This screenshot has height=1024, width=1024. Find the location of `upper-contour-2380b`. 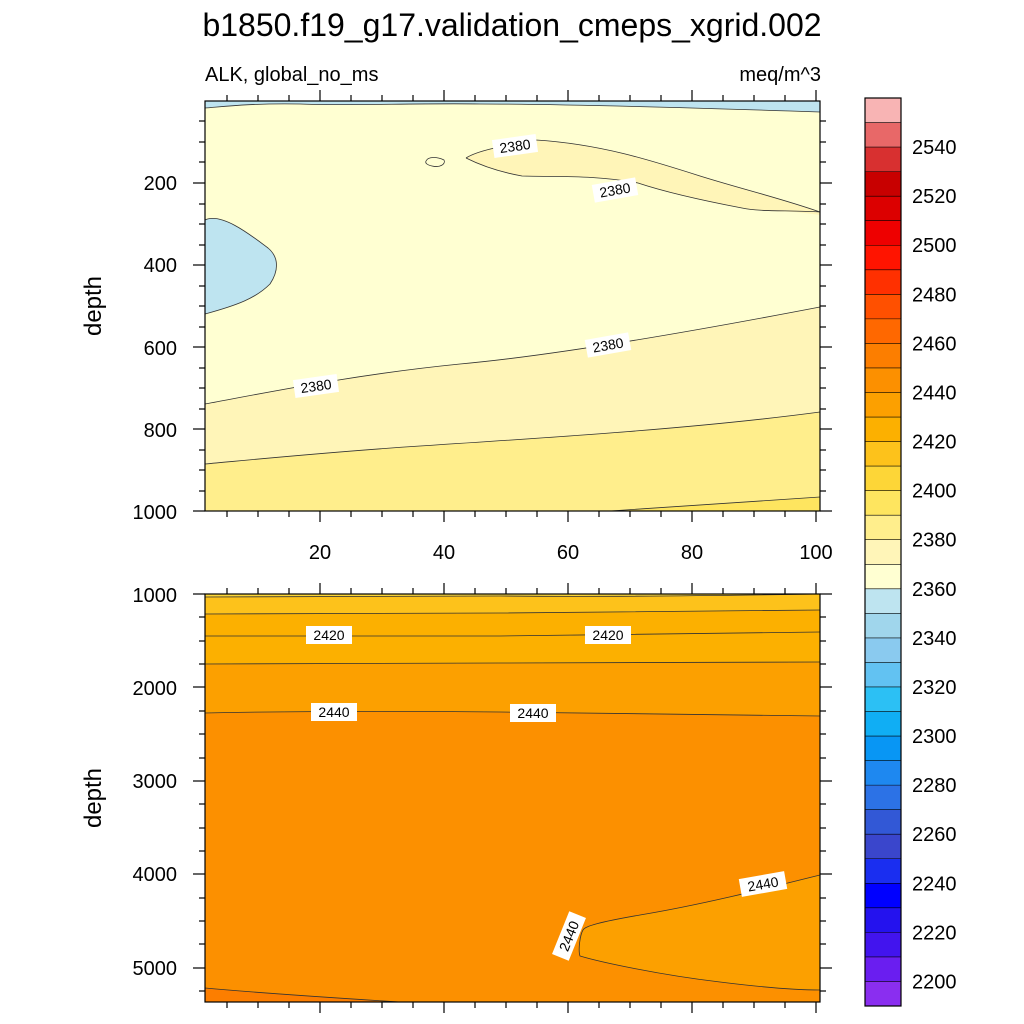

upper-contour-2380b is located at coordinates (512, 438).